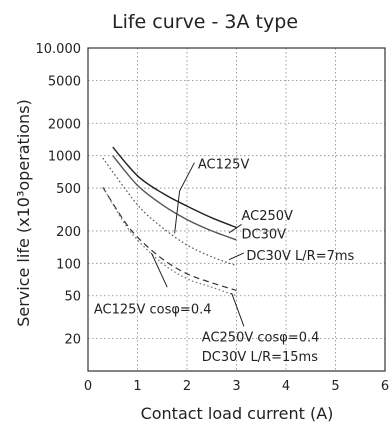 This screenshot has height=430, width=391. What do you see at coordinates (260, 357) in the screenshot?
I see `annotation-label: DC30V L/R=15ms` at bounding box center [260, 357].